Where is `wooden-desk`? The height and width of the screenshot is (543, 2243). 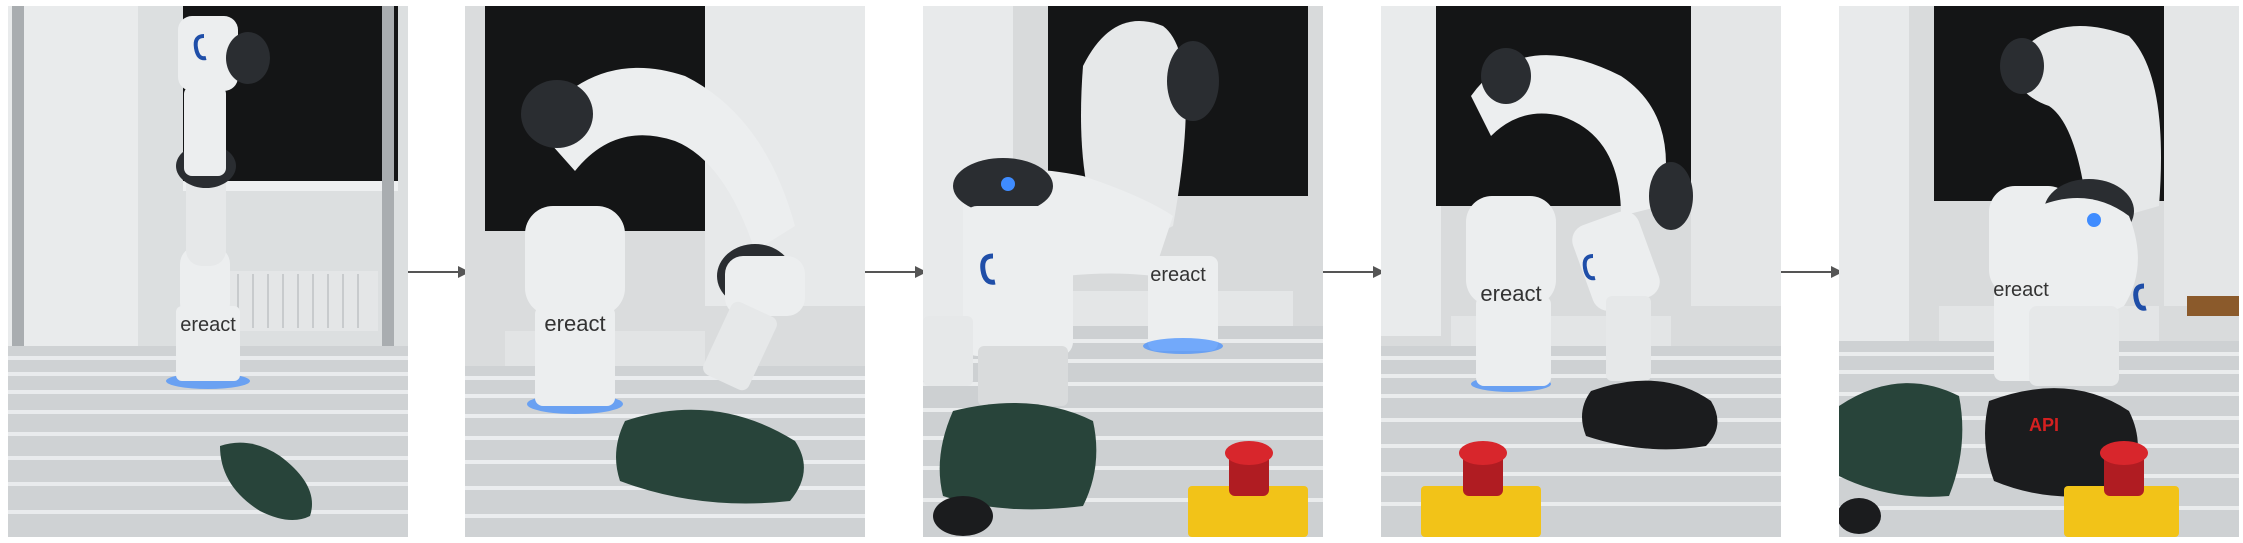 wooden-desk is located at coordinates (2213, 306).